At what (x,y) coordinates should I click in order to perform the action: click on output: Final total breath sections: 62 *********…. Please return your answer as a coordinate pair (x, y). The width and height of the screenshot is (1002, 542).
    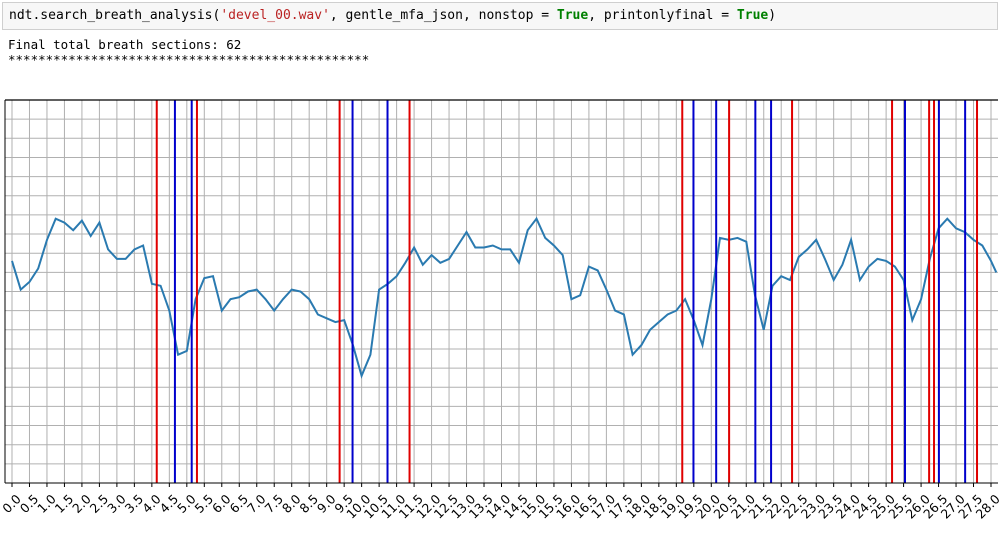
    Looking at the image, I should click on (188, 52).